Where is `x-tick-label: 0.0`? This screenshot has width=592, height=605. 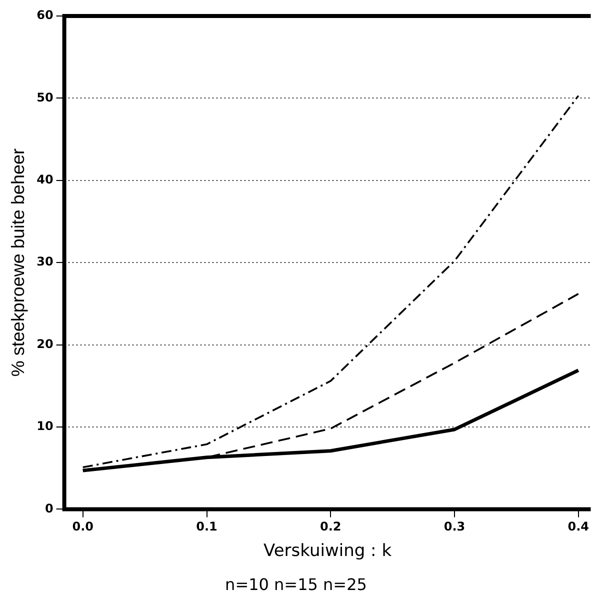 x-tick-label: 0.0 is located at coordinates (83, 527).